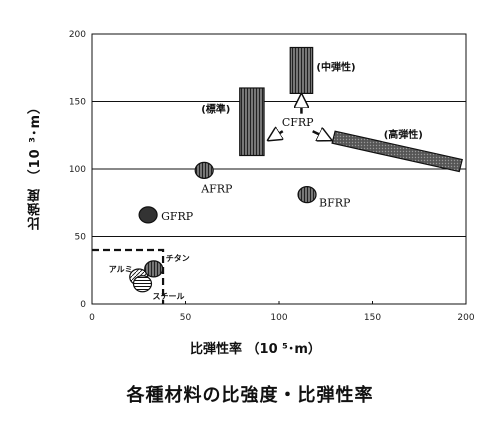  I want to click on data-label: アルミ, so click(121, 269).